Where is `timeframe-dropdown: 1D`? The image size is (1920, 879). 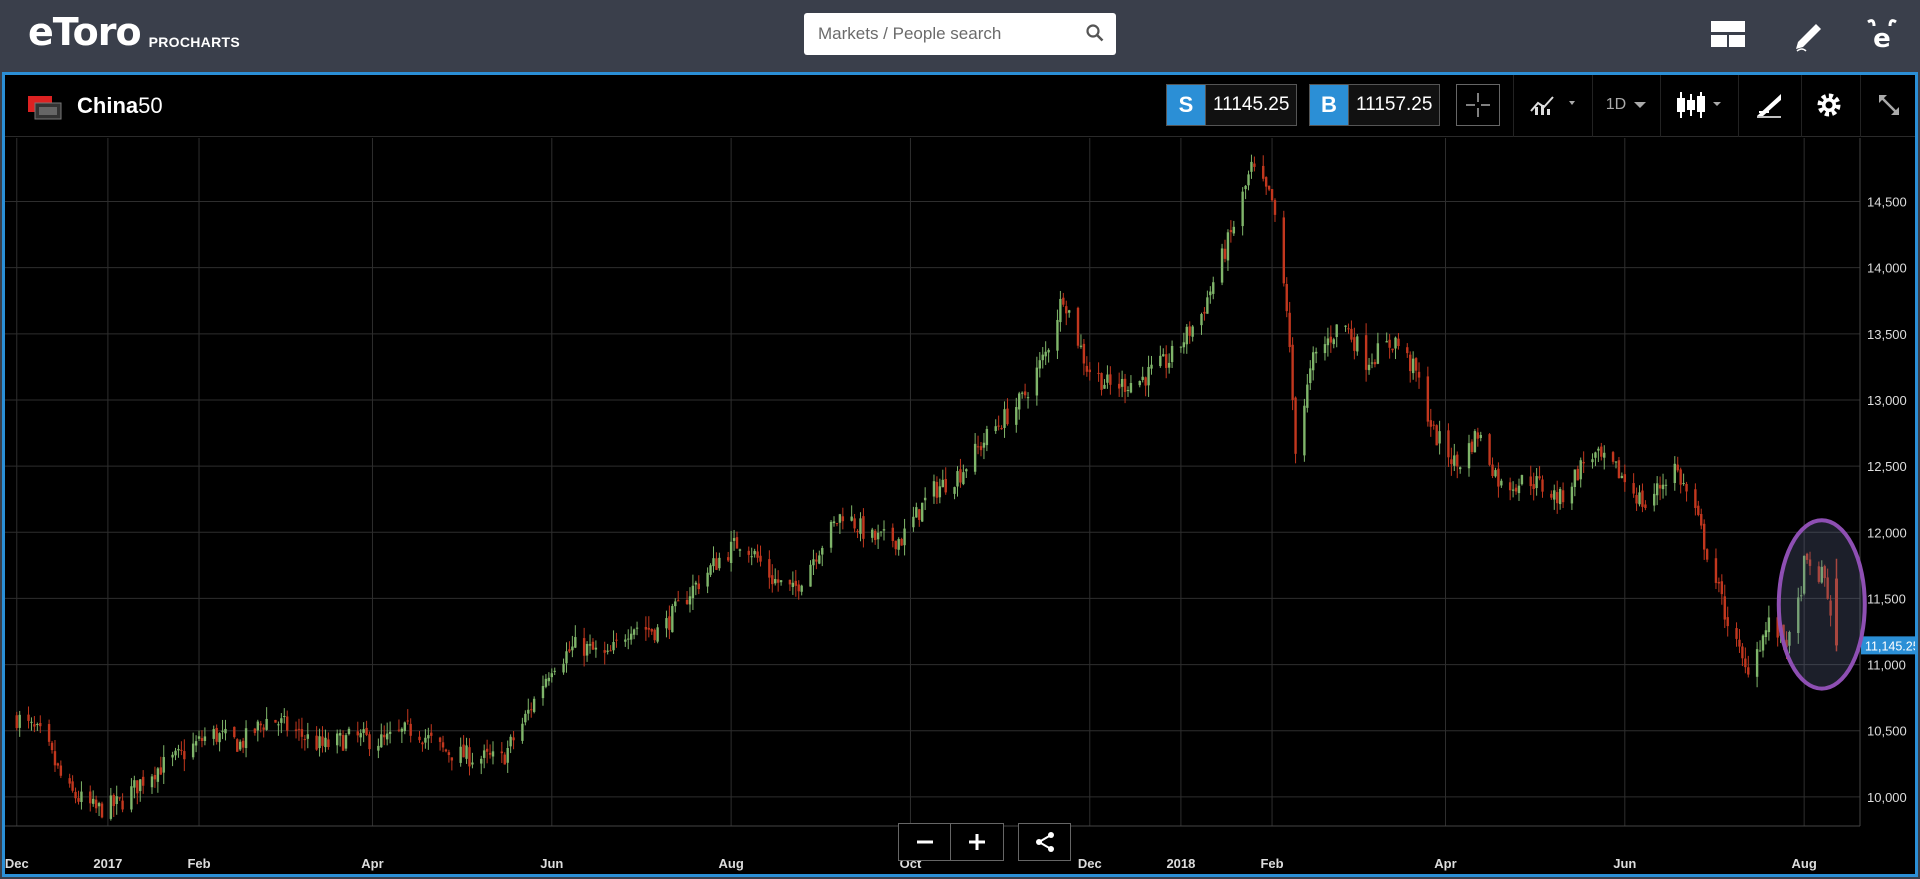 timeframe-dropdown: 1D is located at coordinates (1627, 105).